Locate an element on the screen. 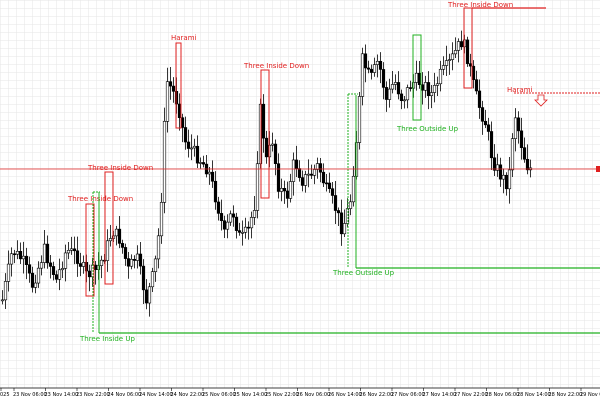  x-tick-label: 28 Nov 22:00 is located at coordinates (566, 395).